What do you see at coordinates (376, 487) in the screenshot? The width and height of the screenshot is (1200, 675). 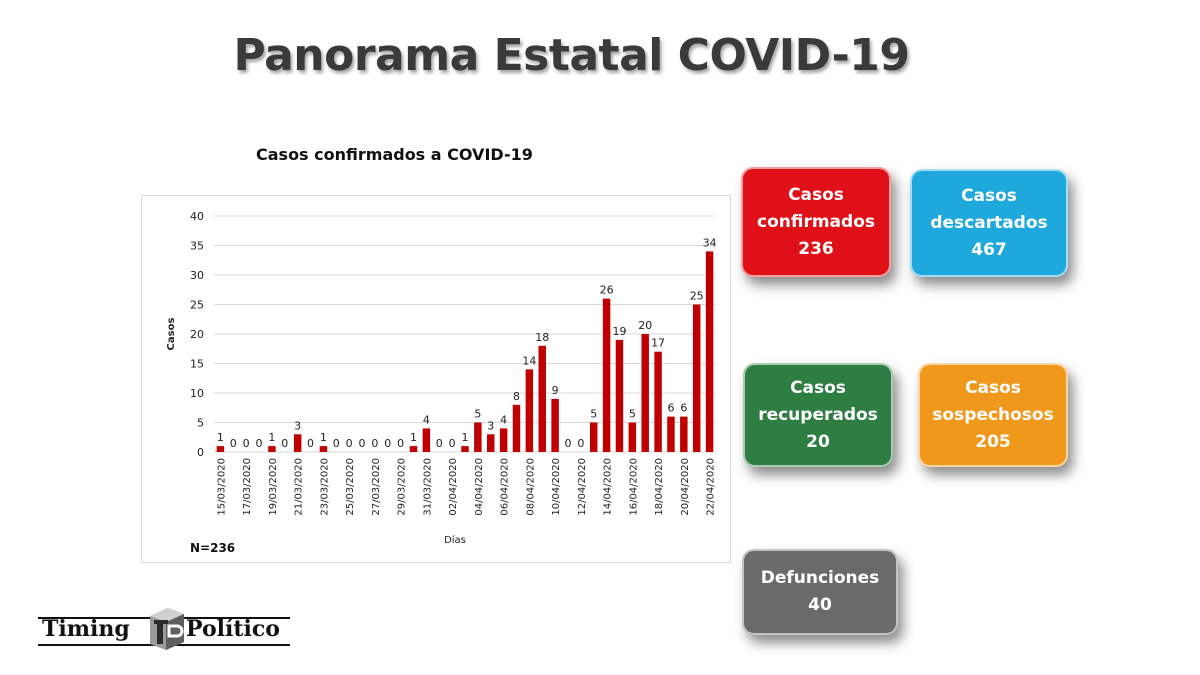 I see `x-tick-label: 27/03/2020` at bounding box center [376, 487].